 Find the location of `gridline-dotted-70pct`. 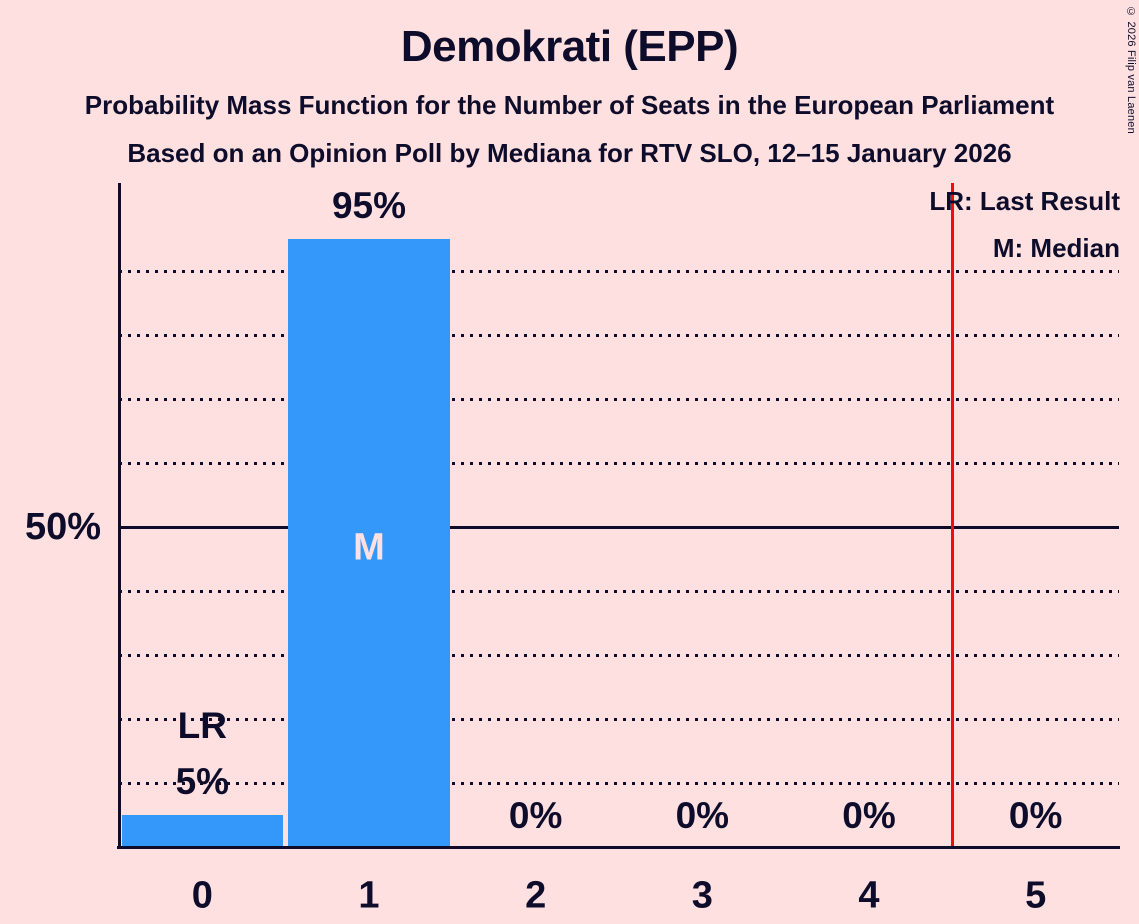

gridline-dotted-70pct is located at coordinates (619, 399).